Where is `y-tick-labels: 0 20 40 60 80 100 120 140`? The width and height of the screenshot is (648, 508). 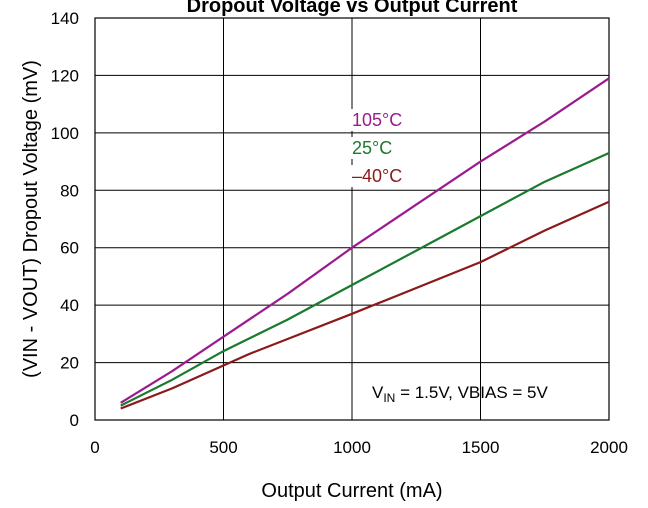
y-tick-labels: 0 20 40 60 80 100 120 140 is located at coordinates (65, 219).